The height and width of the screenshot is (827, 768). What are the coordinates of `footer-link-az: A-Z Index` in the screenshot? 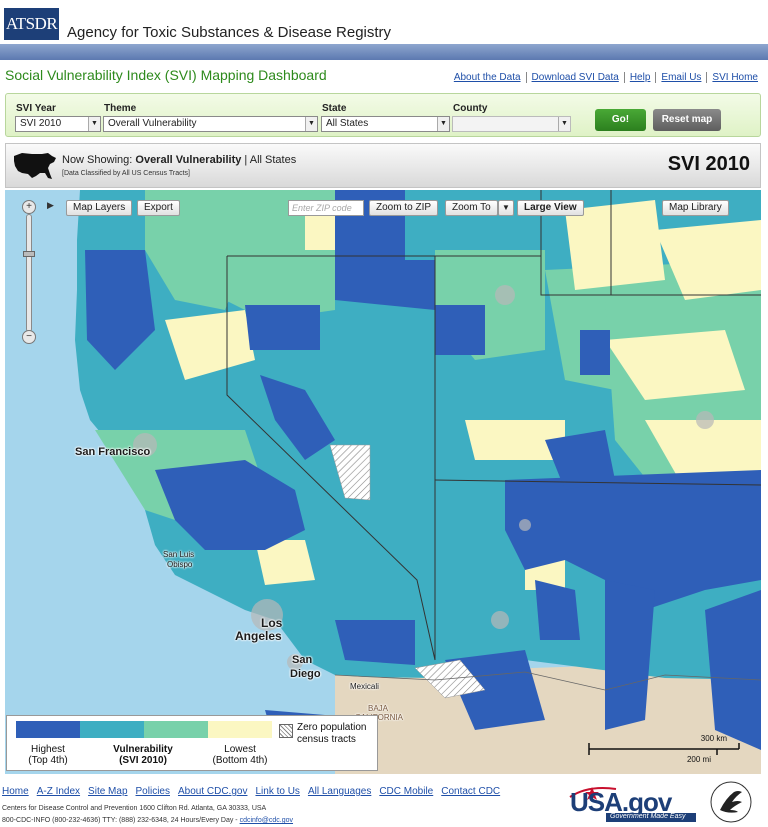 It's located at (58, 791).